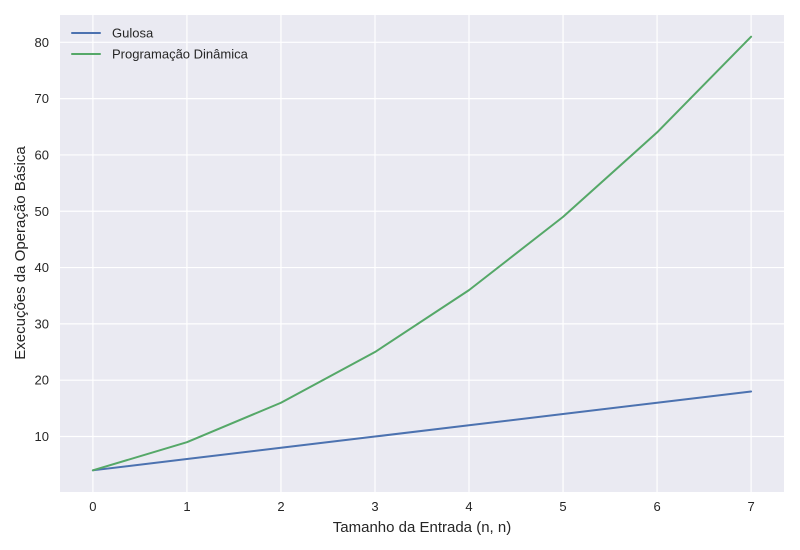 This screenshot has height=550, width=800. Describe the element at coordinates (42, 323) in the screenshot. I see `y-tick-label: 30` at that location.